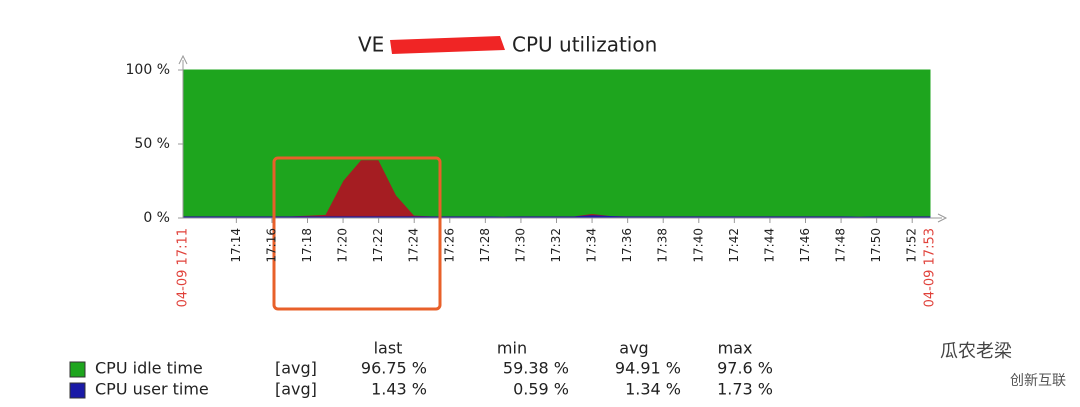 The image size is (1080, 407). What do you see at coordinates (414, 245) in the screenshot?
I see `x-tick-label: 17:24` at bounding box center [414, 245].